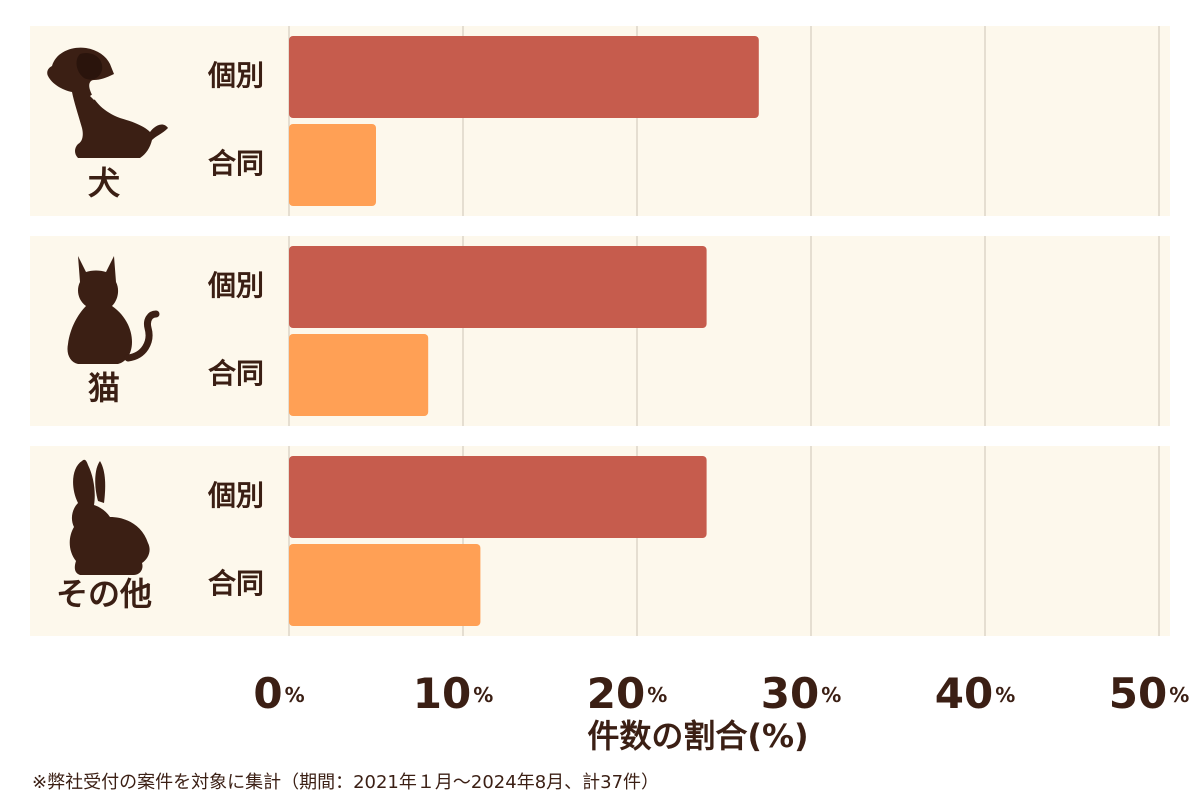 The width and height of the screenshot is (1200, 800). Describe the element at coordinates (1149, 693) in the screenshot. I see `x-tick-label: 50%` at that location.